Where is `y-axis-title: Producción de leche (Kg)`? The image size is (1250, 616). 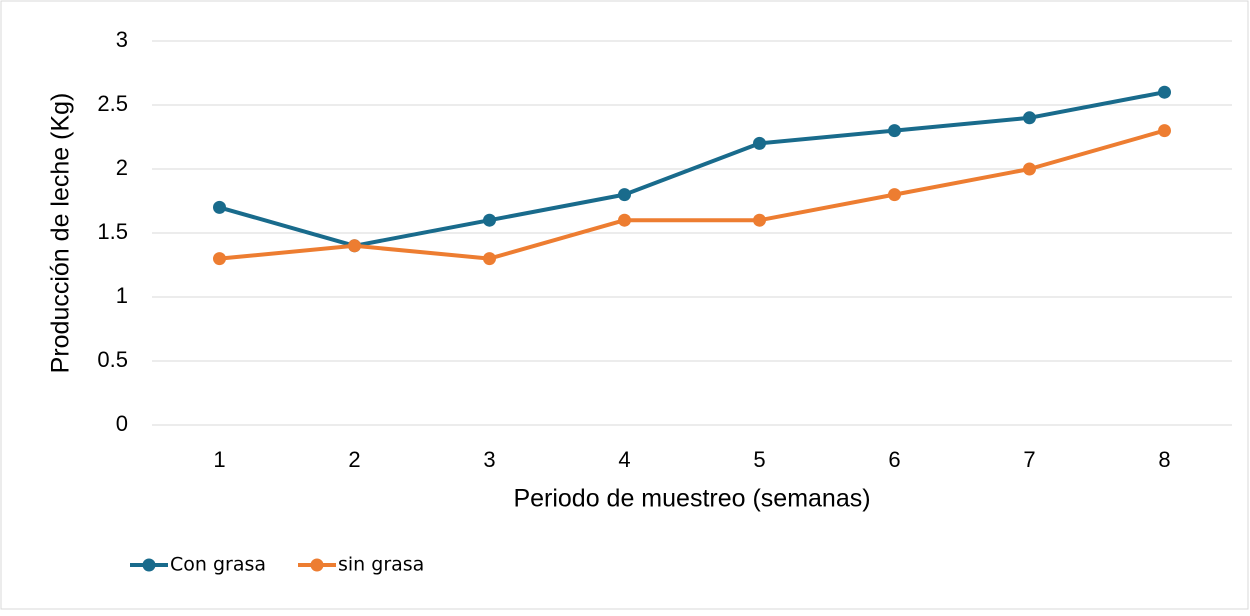
y-axis-title: Producción de leche (Kg) is located at coordinates (61, 233).